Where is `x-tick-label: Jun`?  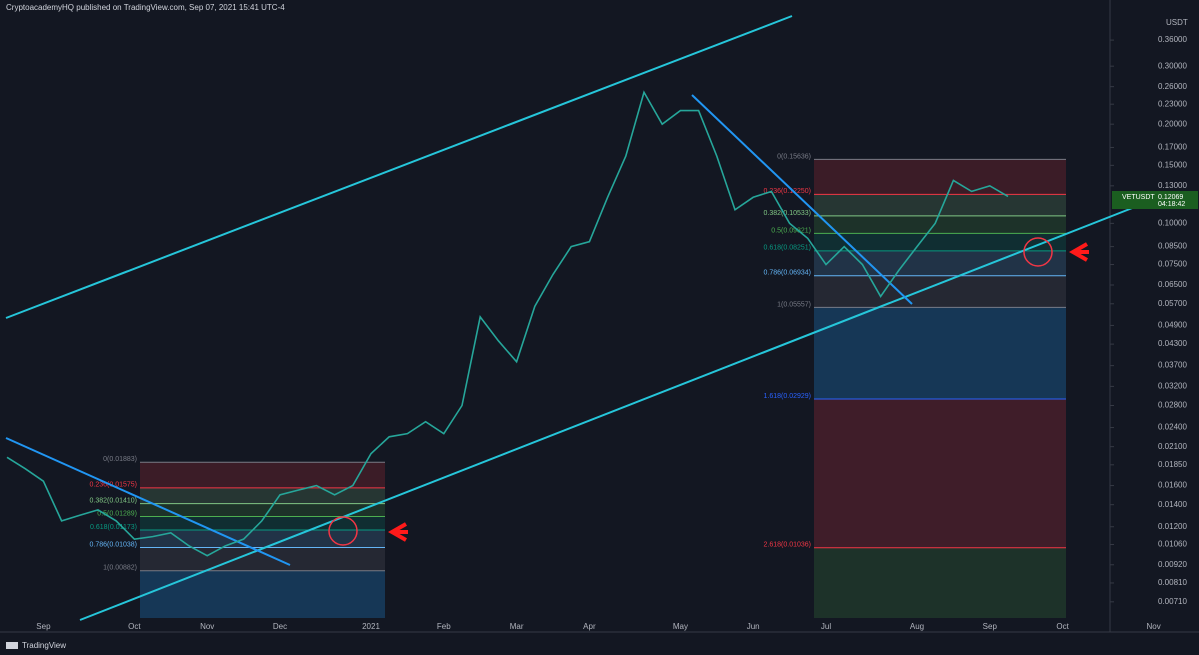
x-tick-label: Jun is located at coordinates (753, 626).